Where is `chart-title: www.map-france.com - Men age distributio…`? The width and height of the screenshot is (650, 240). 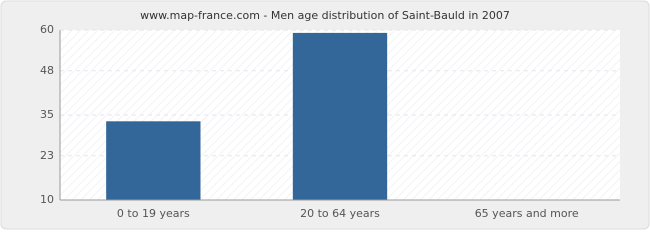 chart-title: www.map-france.com - Men age distributio… is located at coordinates (325, 15).